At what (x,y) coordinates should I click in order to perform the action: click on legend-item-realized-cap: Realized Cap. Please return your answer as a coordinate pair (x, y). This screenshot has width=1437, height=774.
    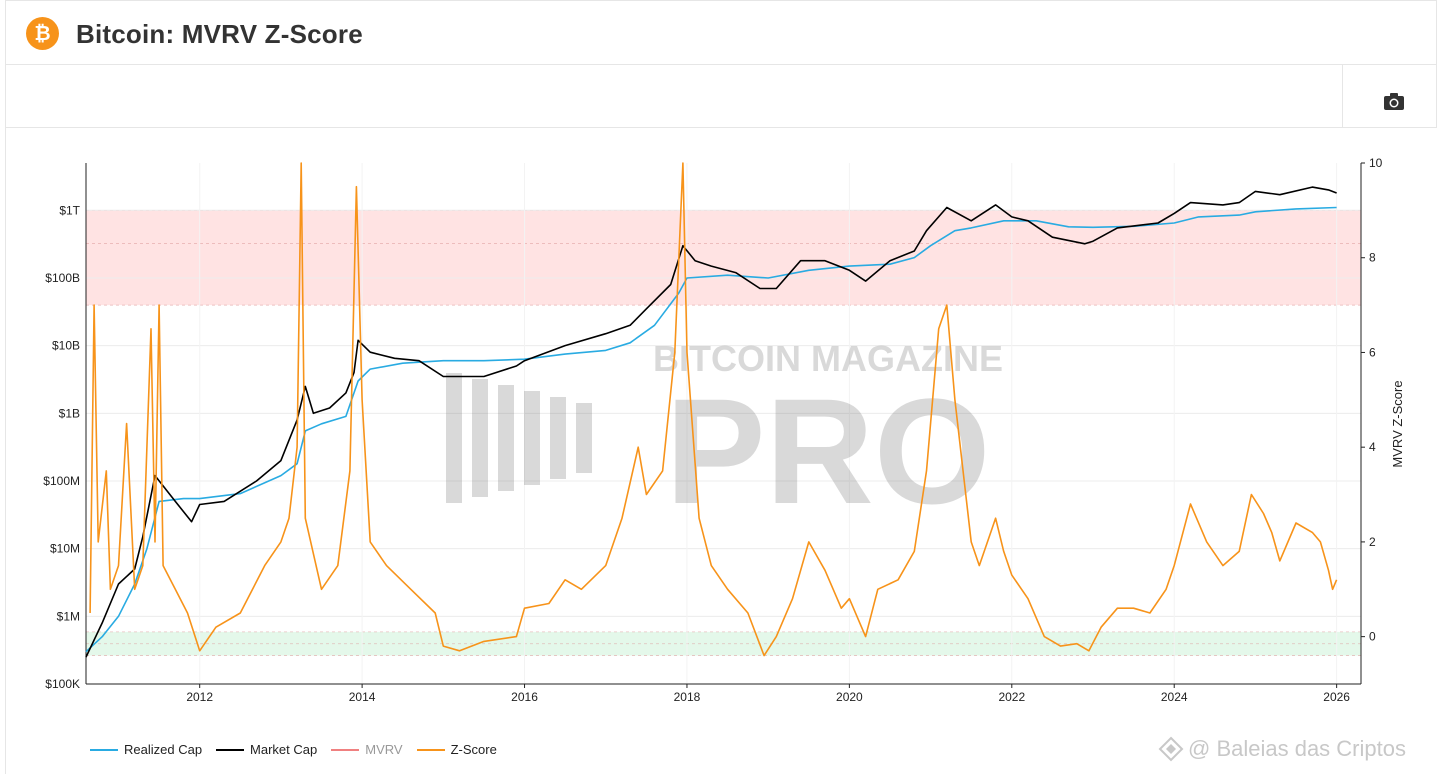
    Looking at the image, I should click on (146, 749).